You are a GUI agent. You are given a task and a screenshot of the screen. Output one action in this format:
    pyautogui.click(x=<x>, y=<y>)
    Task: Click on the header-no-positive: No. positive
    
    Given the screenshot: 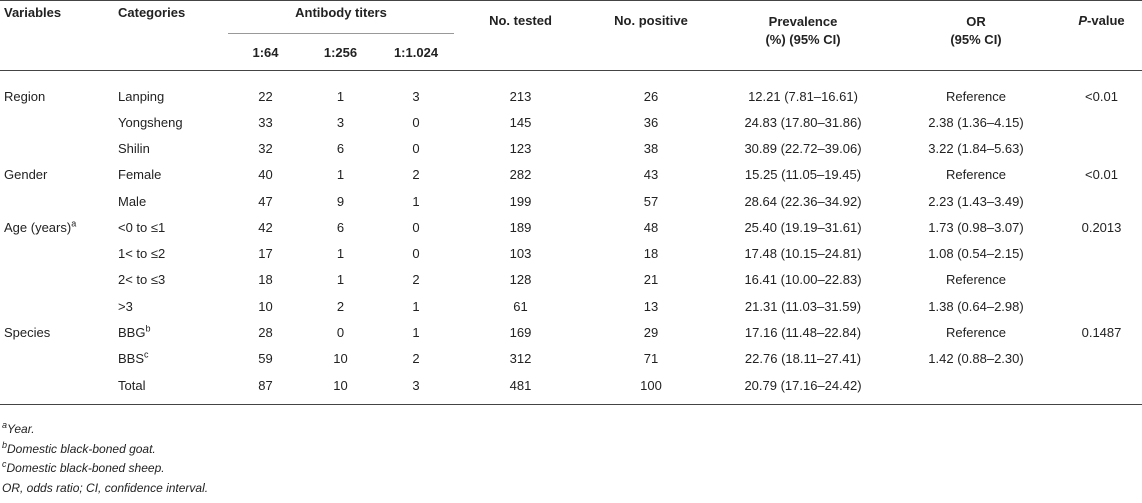 What is the action you would take?
    pyautogui.click(x=651, y=20)
    